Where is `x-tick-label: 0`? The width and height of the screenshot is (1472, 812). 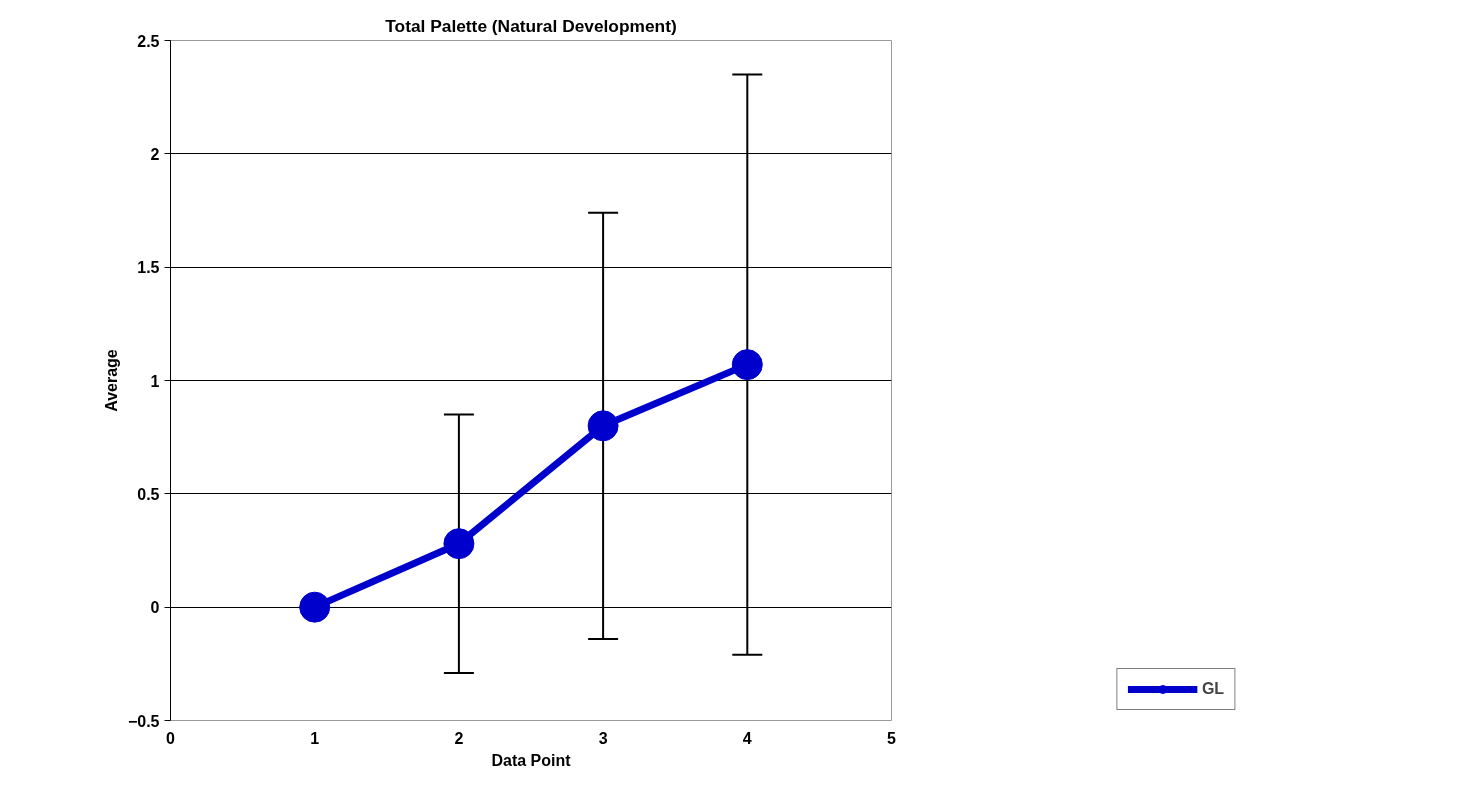 x-tick-label: 0 is located at coordinates (171, 738).